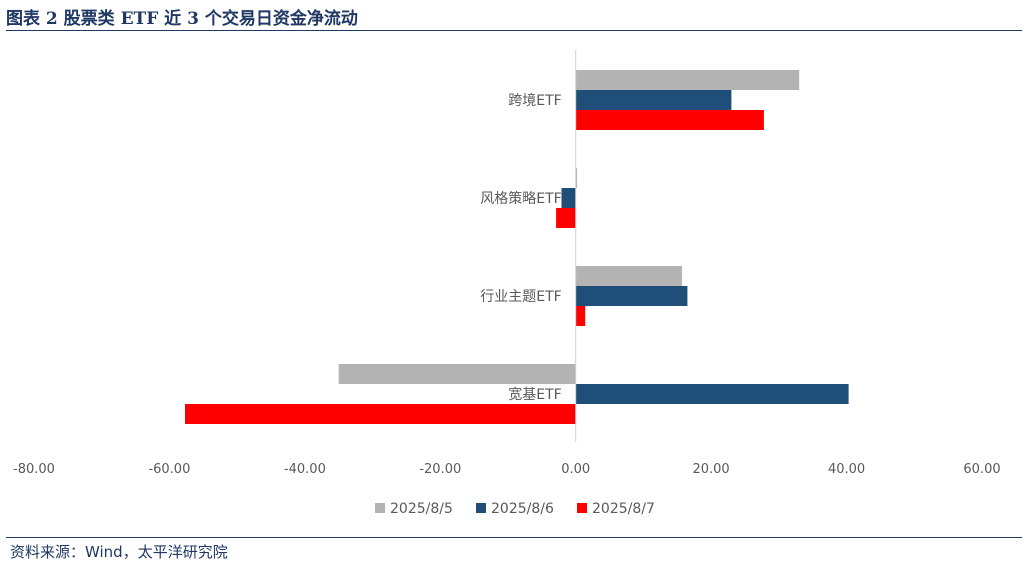  I want to click on category-label-2: 风格策略ETF, so click(520, 198).